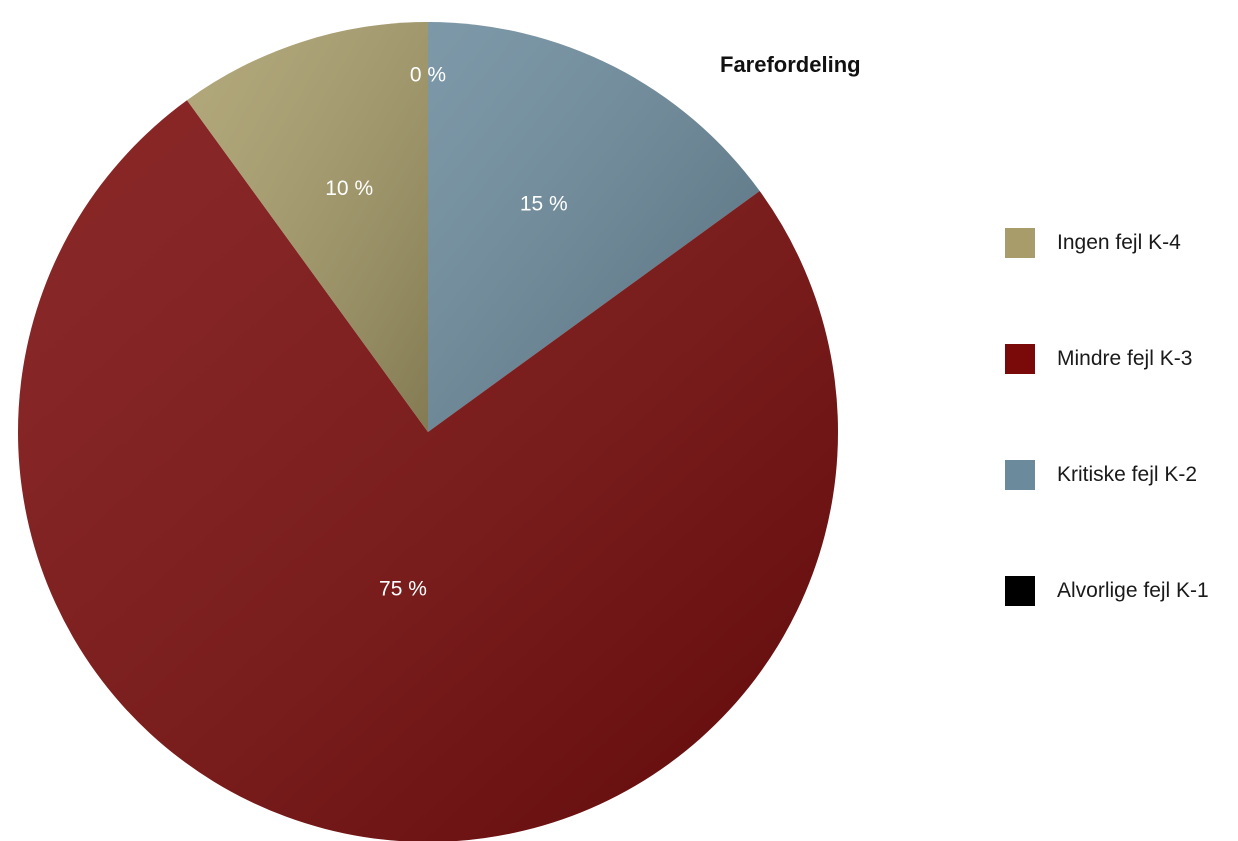 Image resolution: width=1238 pixels, height=841 pixels. Describe the element at coordinates (349, 188) in the screenshot. I see `pie-data-label-ingen-fejl: 10 %` at that location.